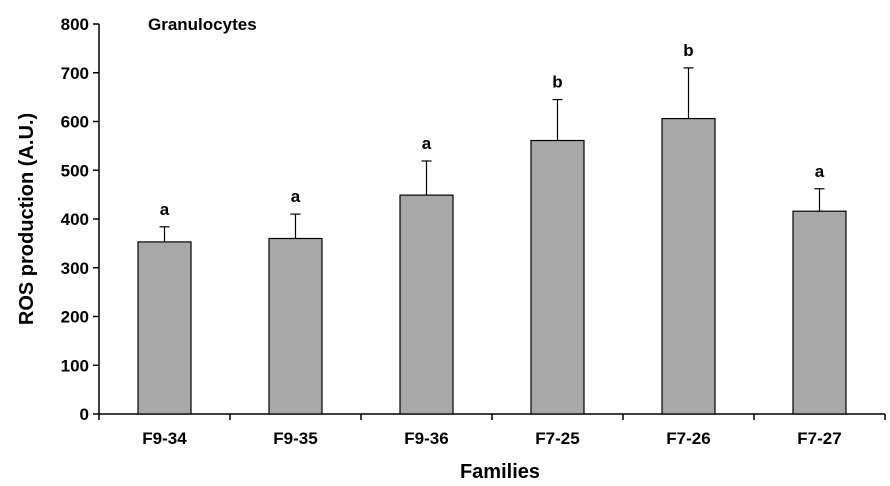  What do you see at coordinates (426, 438) in the screenshot?
I see `x-tick-label-F9-36: F9-36` at bounding box center [426, 438].